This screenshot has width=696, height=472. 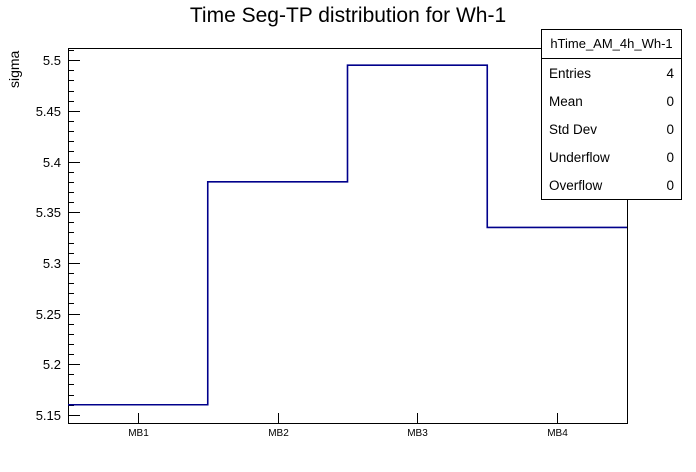 What do you see at coordinates (48, 111) in the screenshot?
I see `y-tick-label: 5.45` at bounding box center [48, 111].